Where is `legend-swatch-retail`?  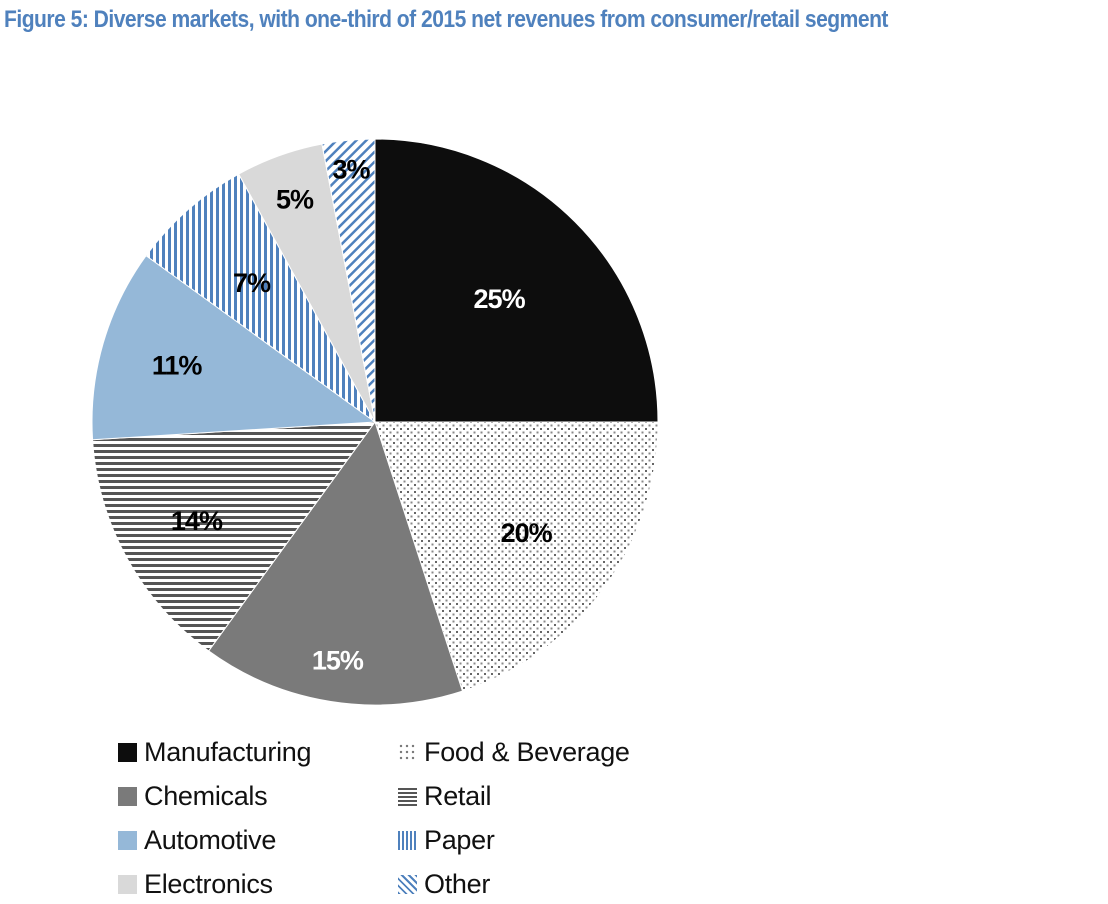 legend-swatch-retail is located at coordinates (407, 796).